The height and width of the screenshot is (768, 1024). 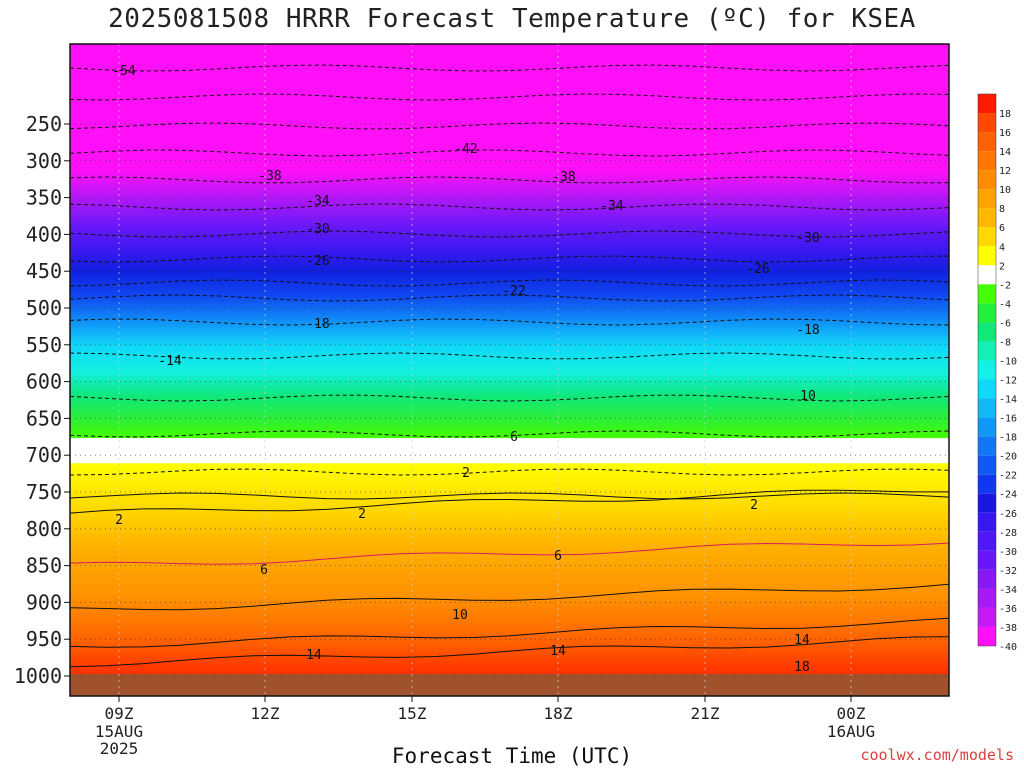 What do you see at coordinates (1002, 228) in the screenshot?
I see `colorbar-label: 6` at bounding box center [1002, 228].